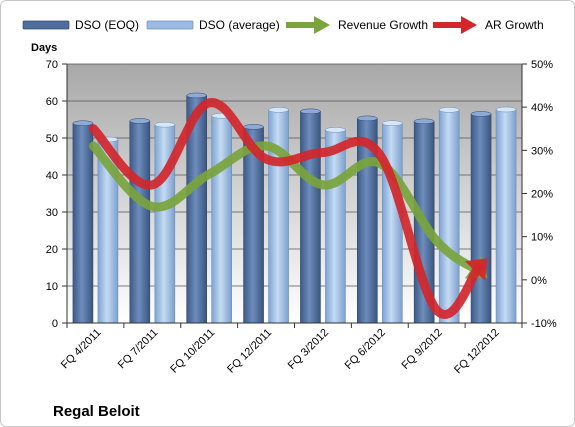 This screenshot has height=427, width=575. I want to click on y-tick-label: 60, so click(52, 102).